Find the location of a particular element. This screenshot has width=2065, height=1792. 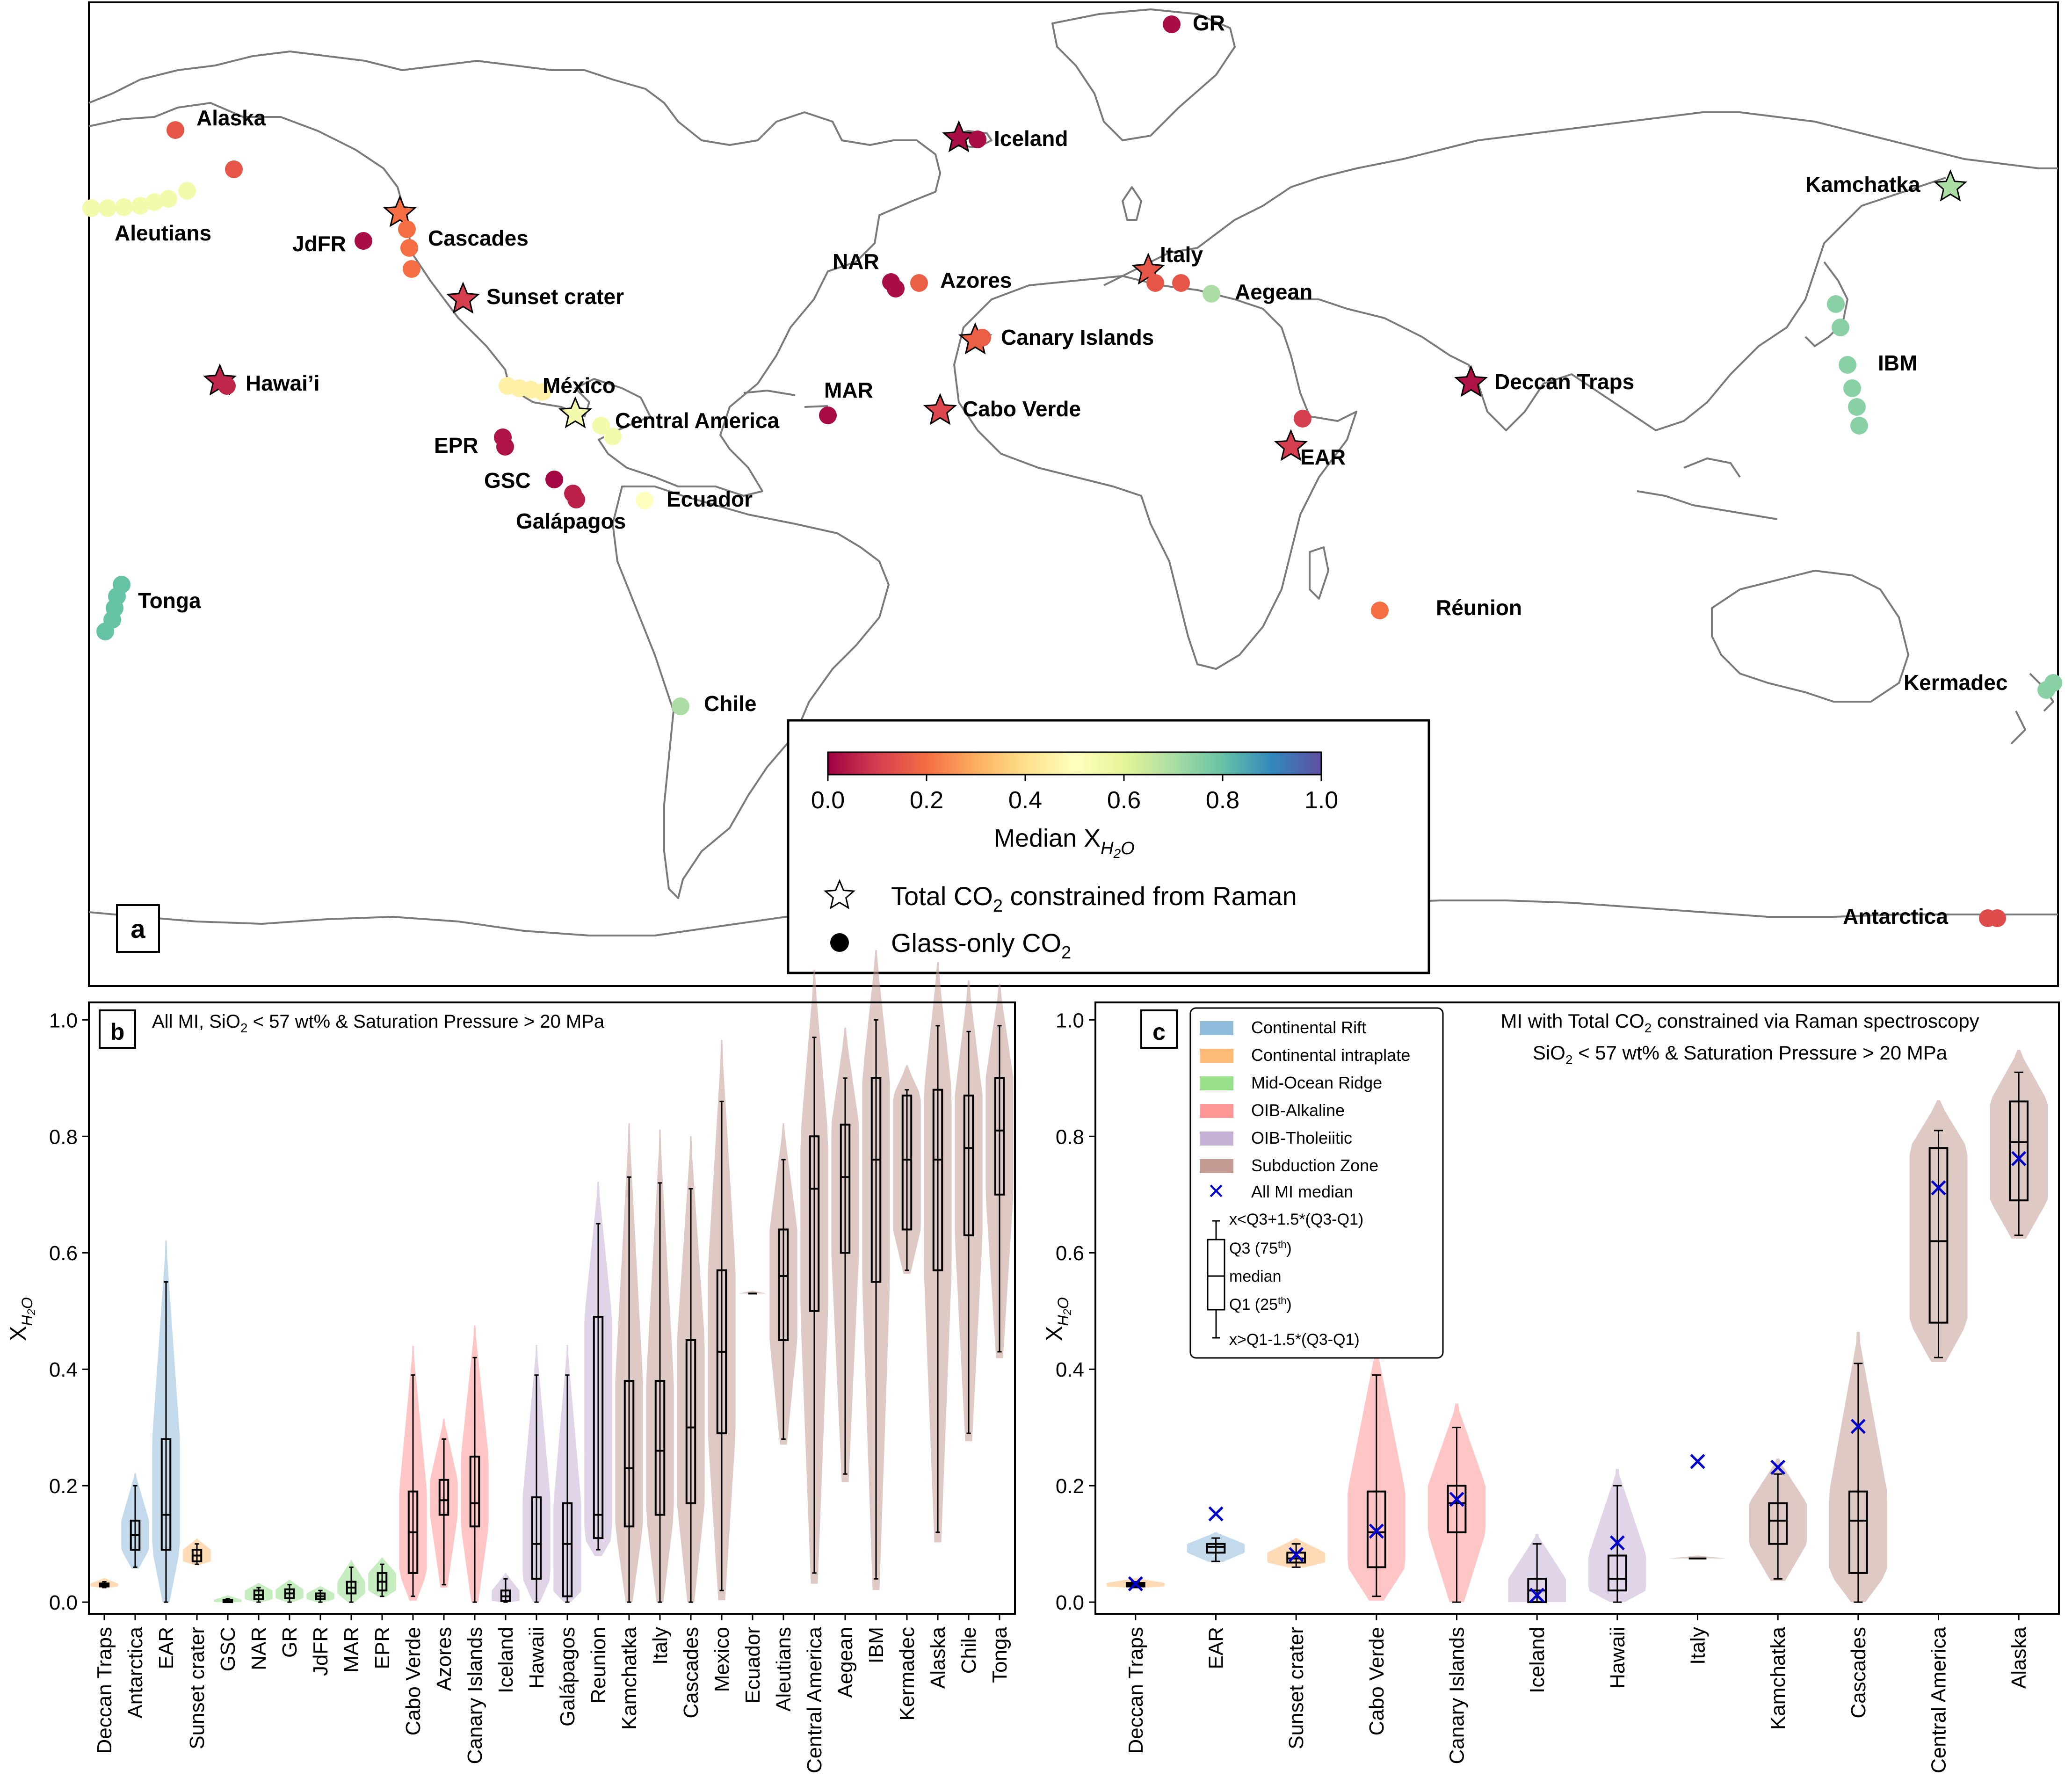

site-marker-aegean is located at coordinates (1211, 294).